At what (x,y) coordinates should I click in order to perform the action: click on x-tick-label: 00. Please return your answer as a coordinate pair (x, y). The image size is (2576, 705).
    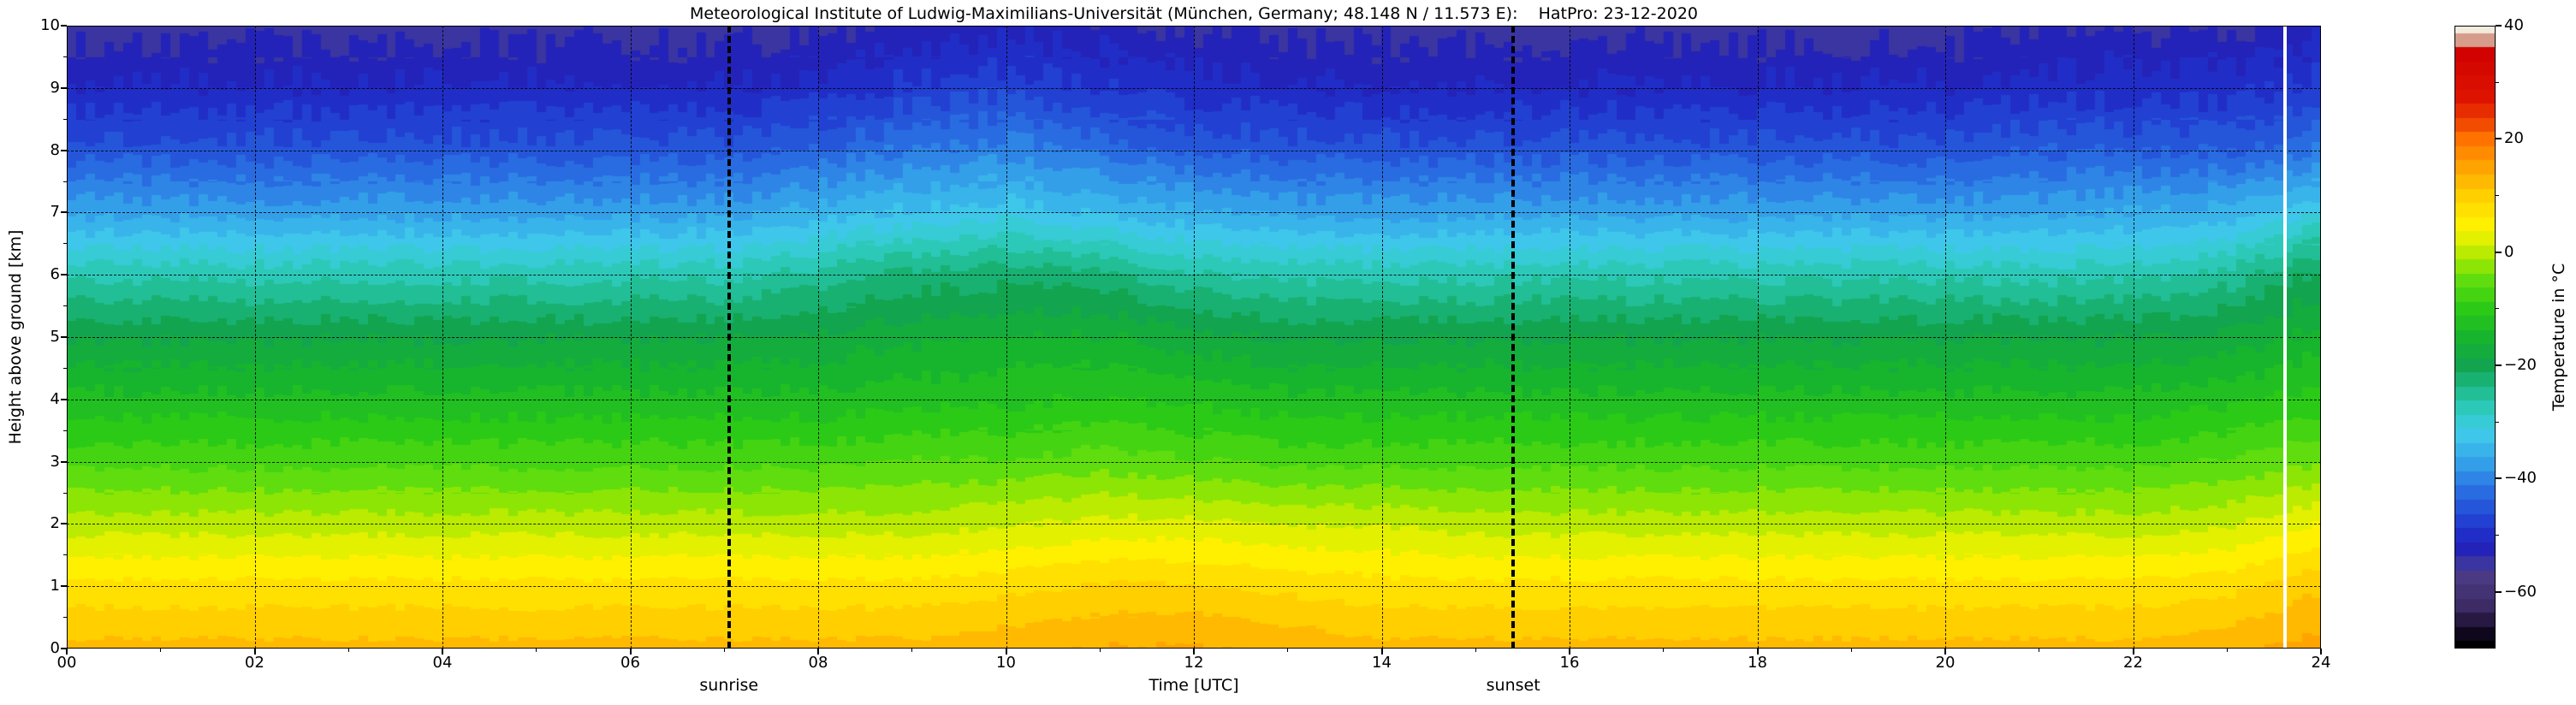
    Looking at the image, I should click on (66, 663).